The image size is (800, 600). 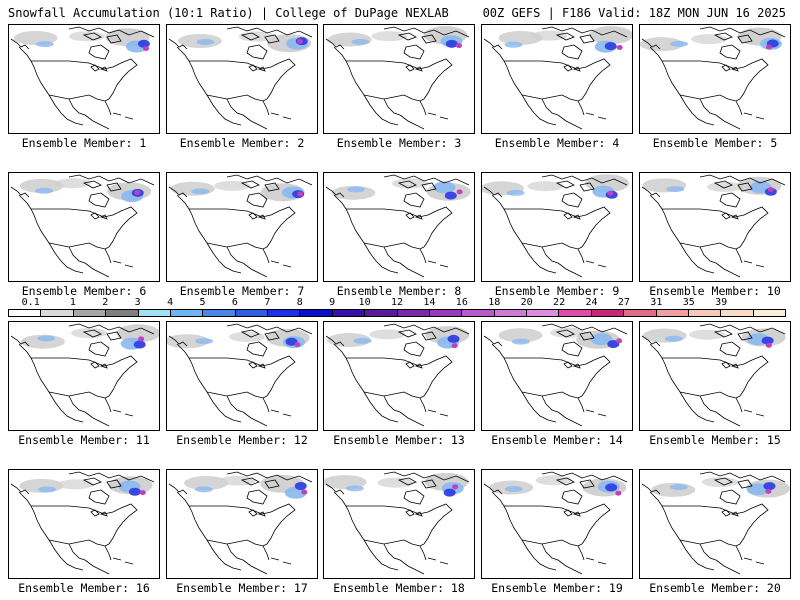 I want to click on ensemble-member-label: Ensemble Member: 10, so click(x=715, y=291).